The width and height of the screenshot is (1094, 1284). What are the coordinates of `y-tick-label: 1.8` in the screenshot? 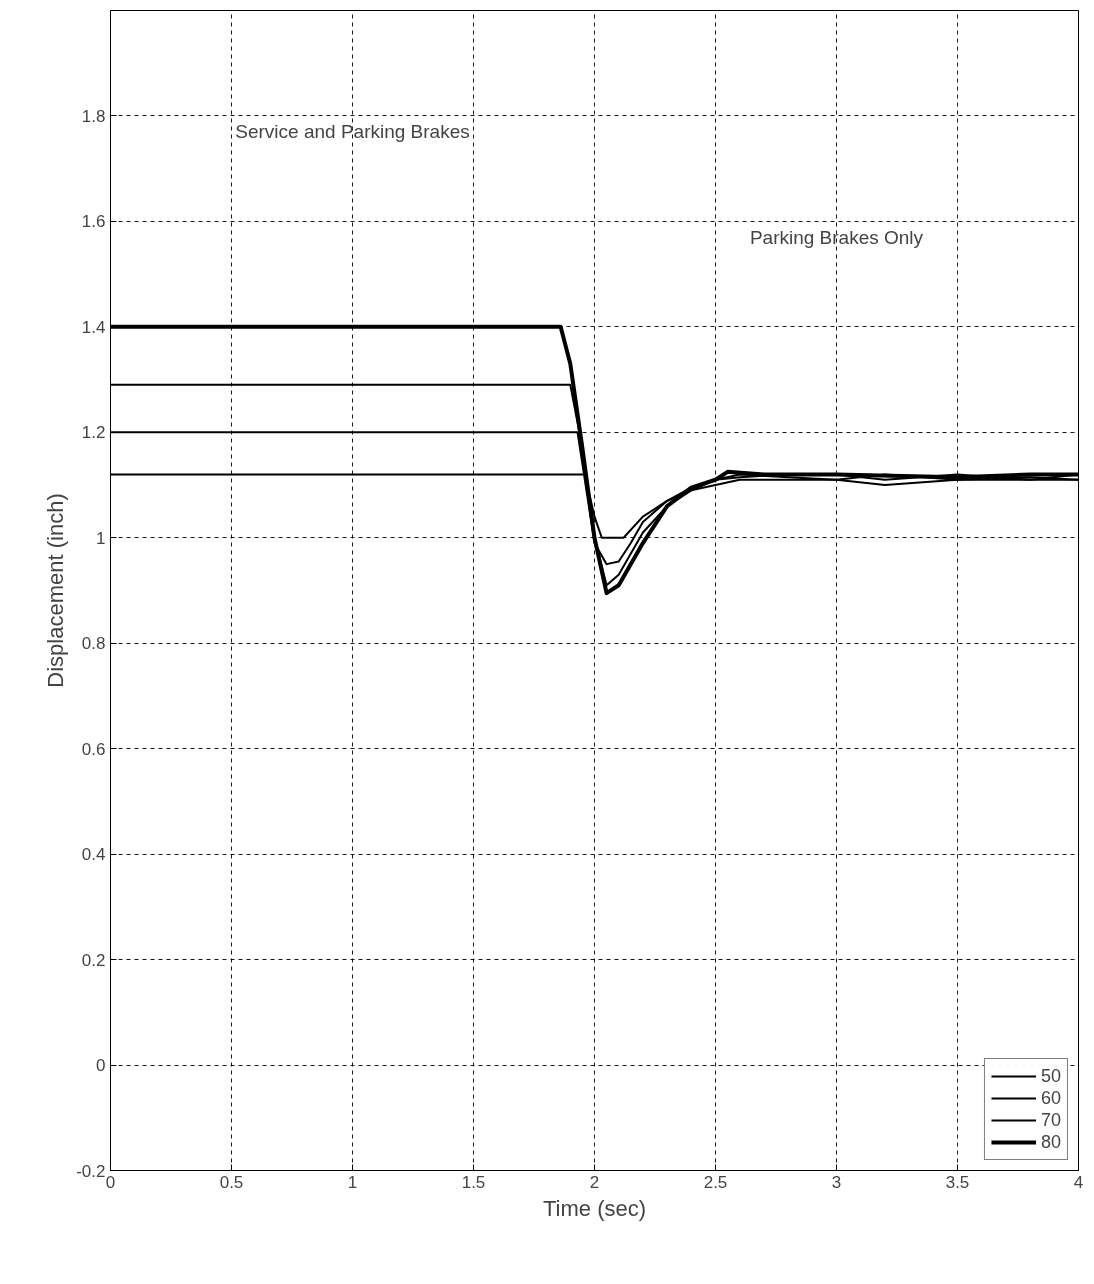 It's located at (93, 116).